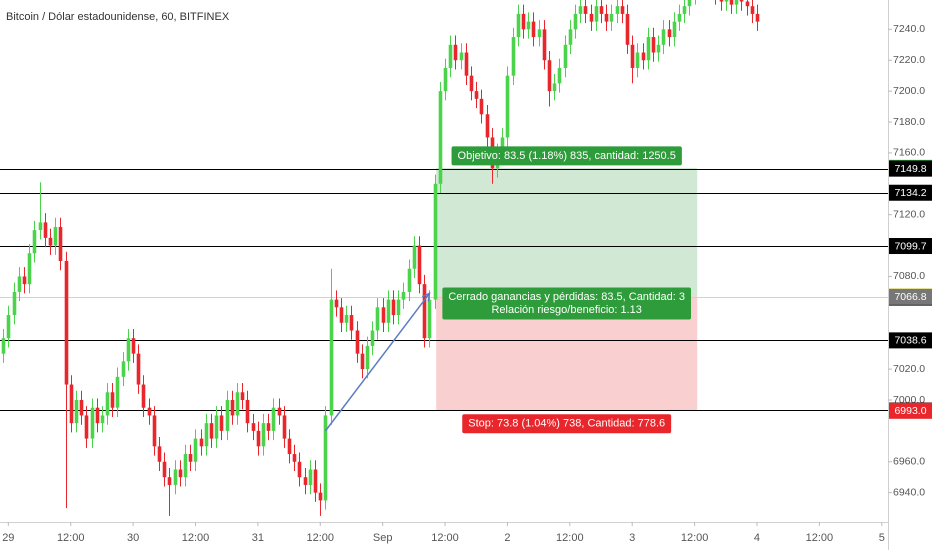  Describe the element at coordinates (909, 492) in the screenshot. I see `y-tick-label: 6940.0` at that location.